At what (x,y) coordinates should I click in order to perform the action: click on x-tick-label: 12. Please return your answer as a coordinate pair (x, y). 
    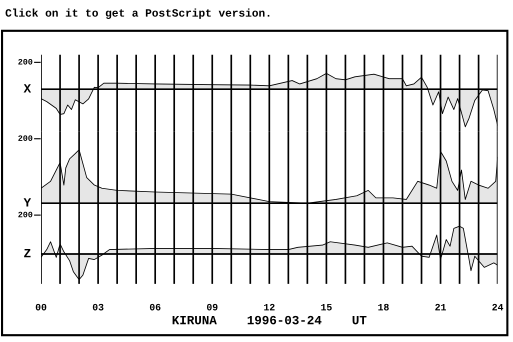
    Looking at the image, I should click on (269, 307).